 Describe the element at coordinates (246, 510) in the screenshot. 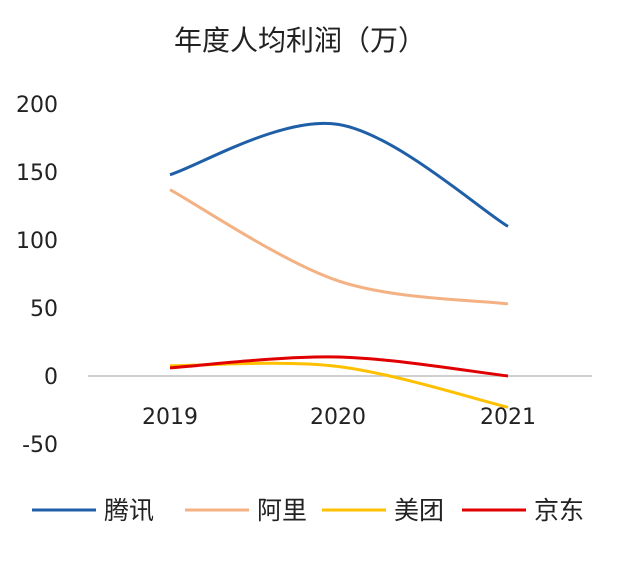

I see `legend-item: 阿里` at that location.